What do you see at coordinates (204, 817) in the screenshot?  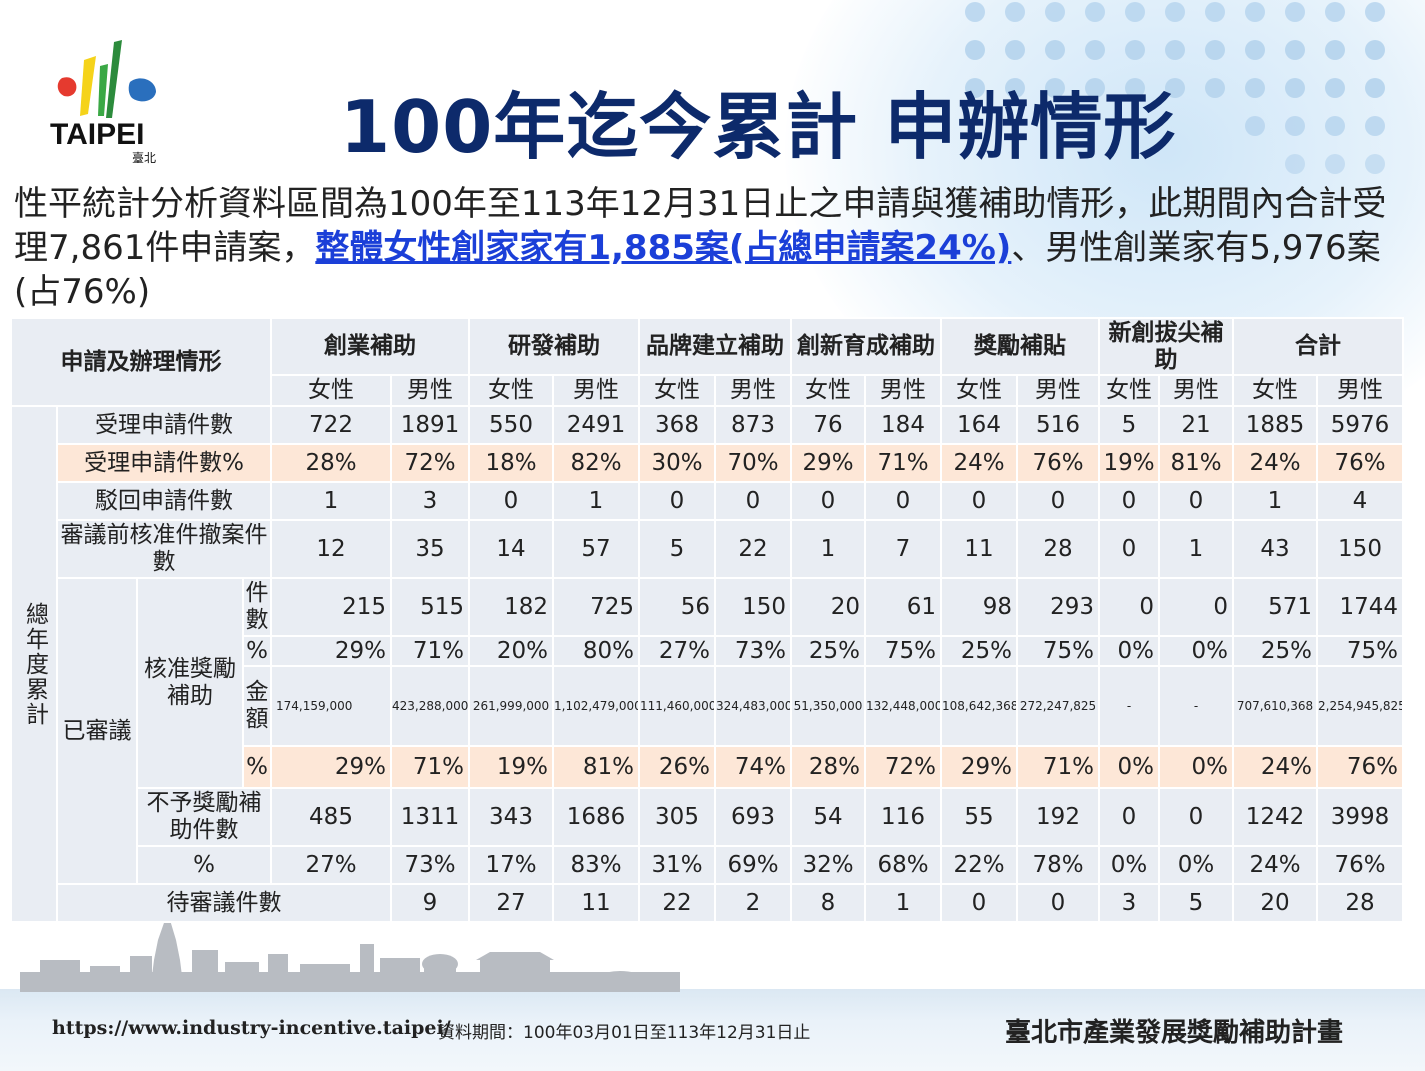 I see `row-label: 不予獎勵補助件數` at bounding box center [204, 817].